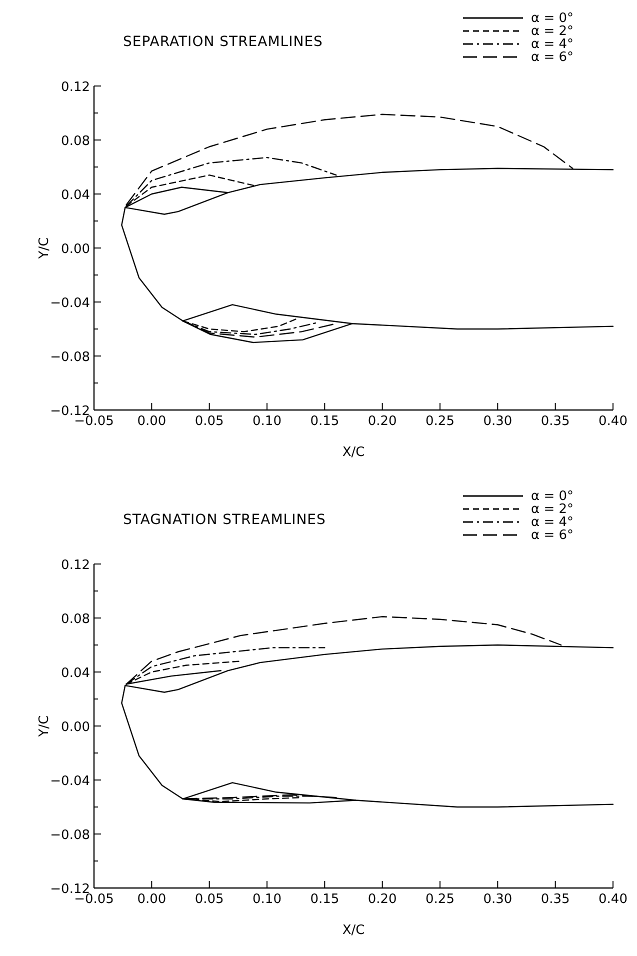 The image size is (637, 956). I want to click on chart-title: STAGNATION STREAMLINES, so click(224, 520).